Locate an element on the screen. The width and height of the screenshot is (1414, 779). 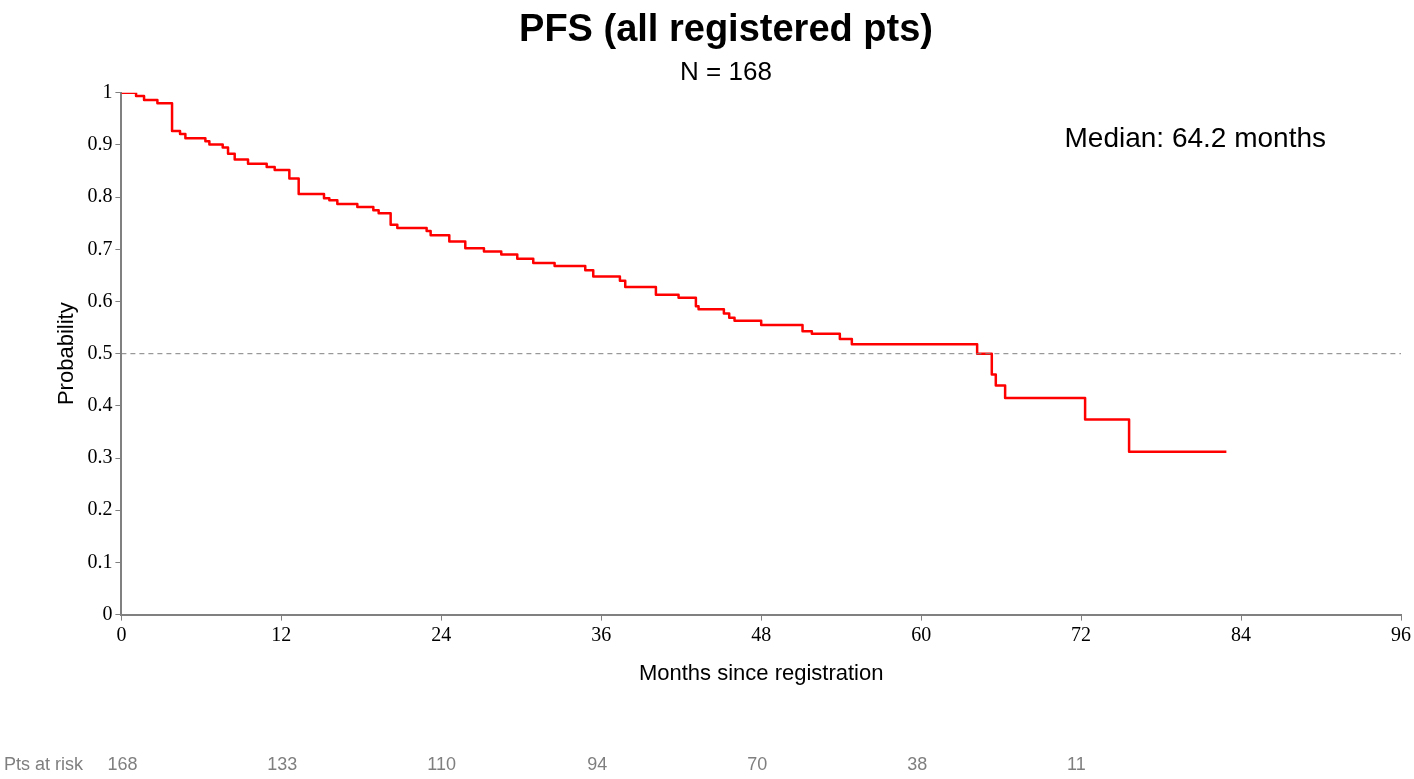
y-tick-label: 0.5 is located at coordinates (100, 351).